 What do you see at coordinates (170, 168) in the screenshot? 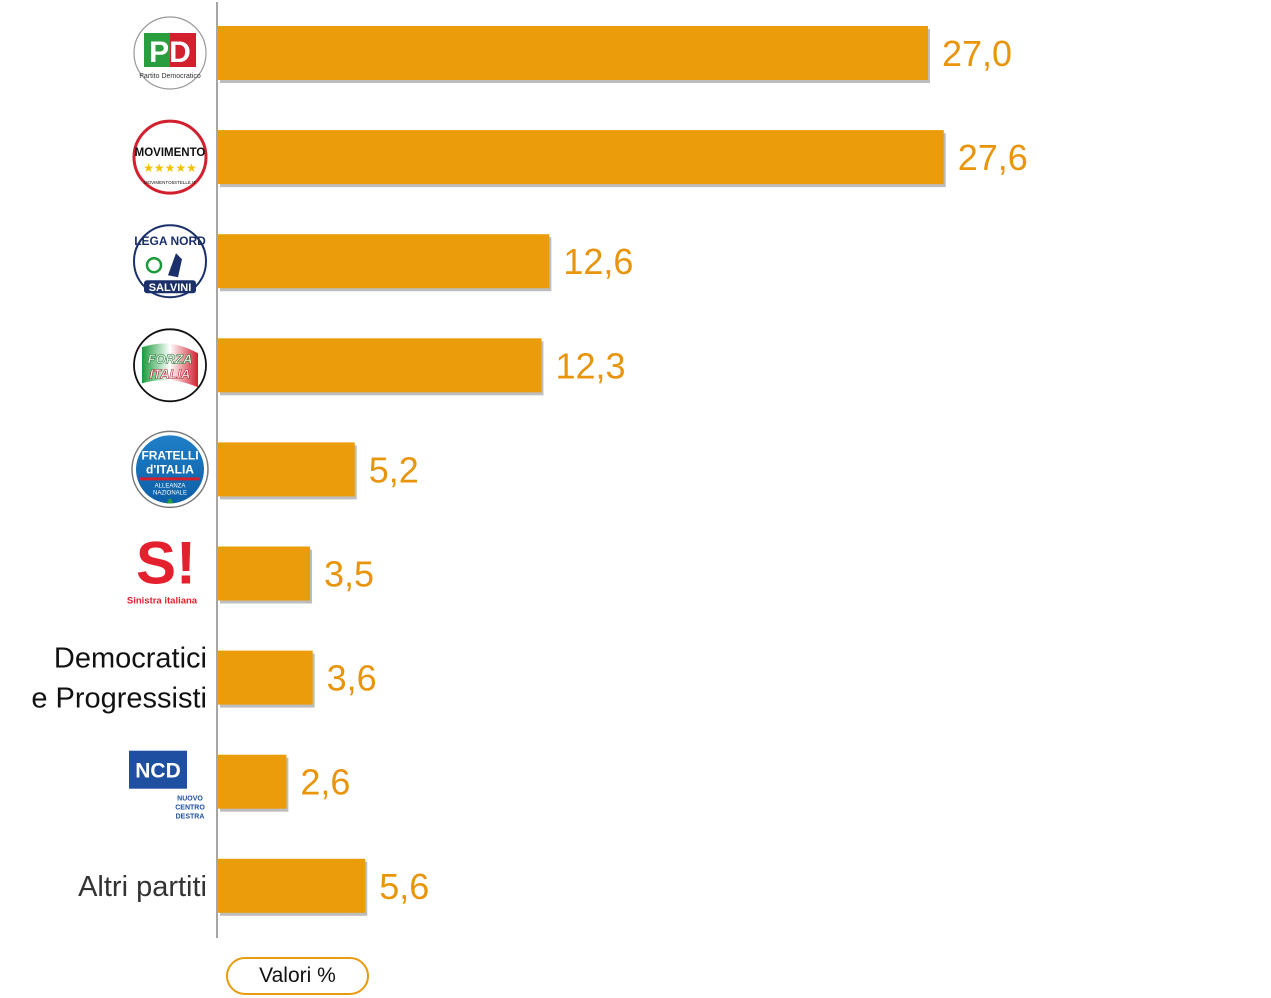
I see `m5s-logo-stars: ★★★★★` at bounding box center [170, 168].